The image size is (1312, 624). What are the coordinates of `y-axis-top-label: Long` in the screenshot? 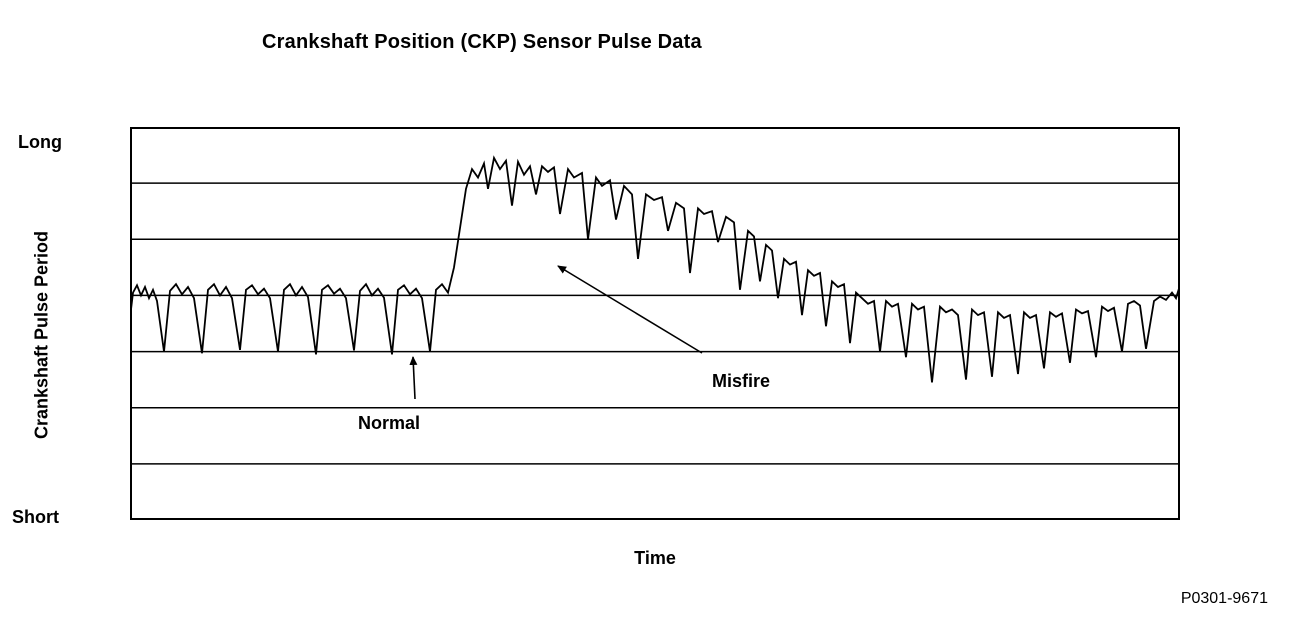 It's located at (40, 142).